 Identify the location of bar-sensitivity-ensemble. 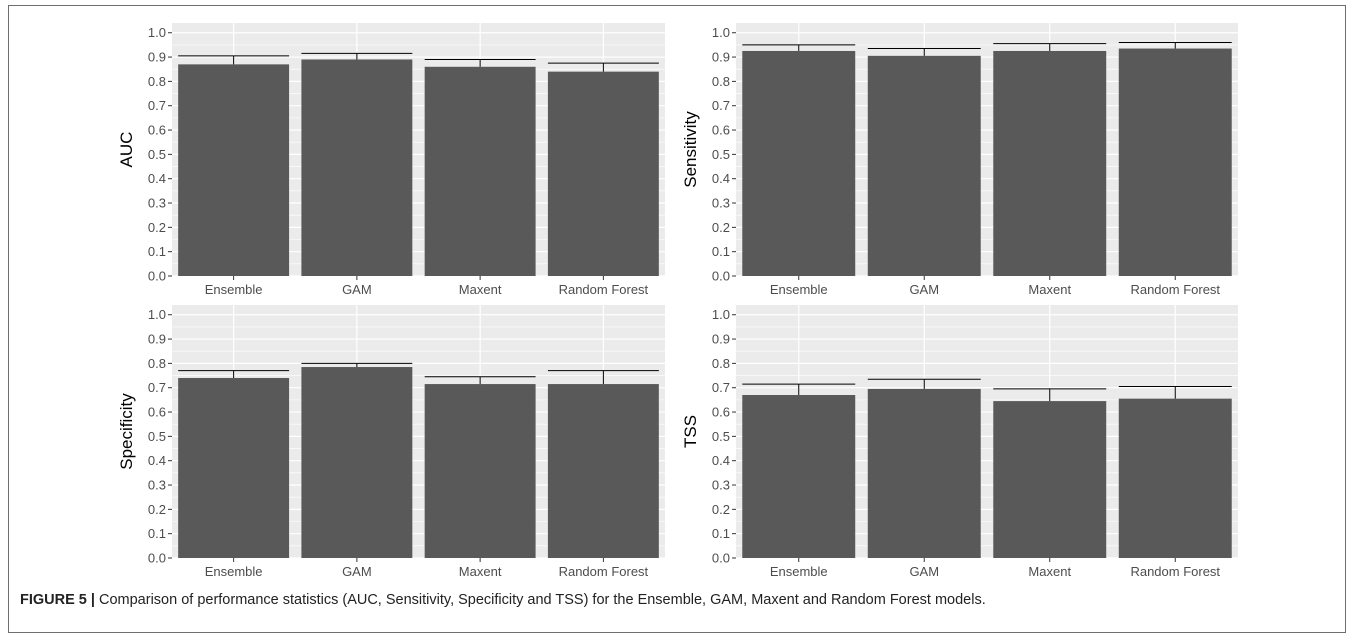
(799, 163).